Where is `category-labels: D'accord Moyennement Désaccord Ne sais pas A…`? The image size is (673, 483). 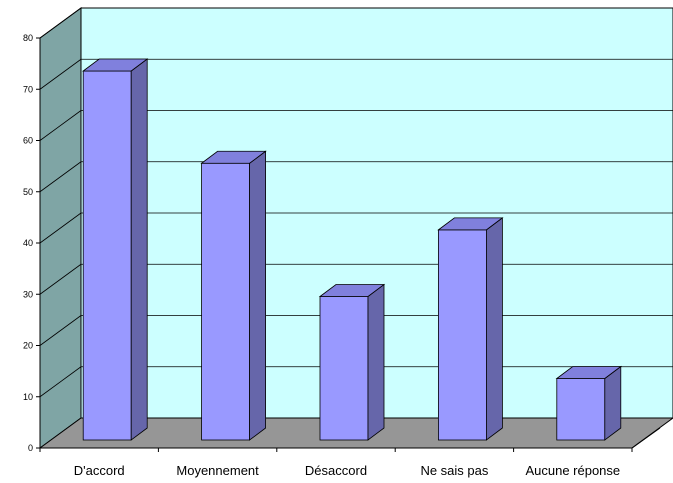
category-labels: D'accord Moyennement Désaccord Ne sais pas A… is located at coordinates (336, 463).